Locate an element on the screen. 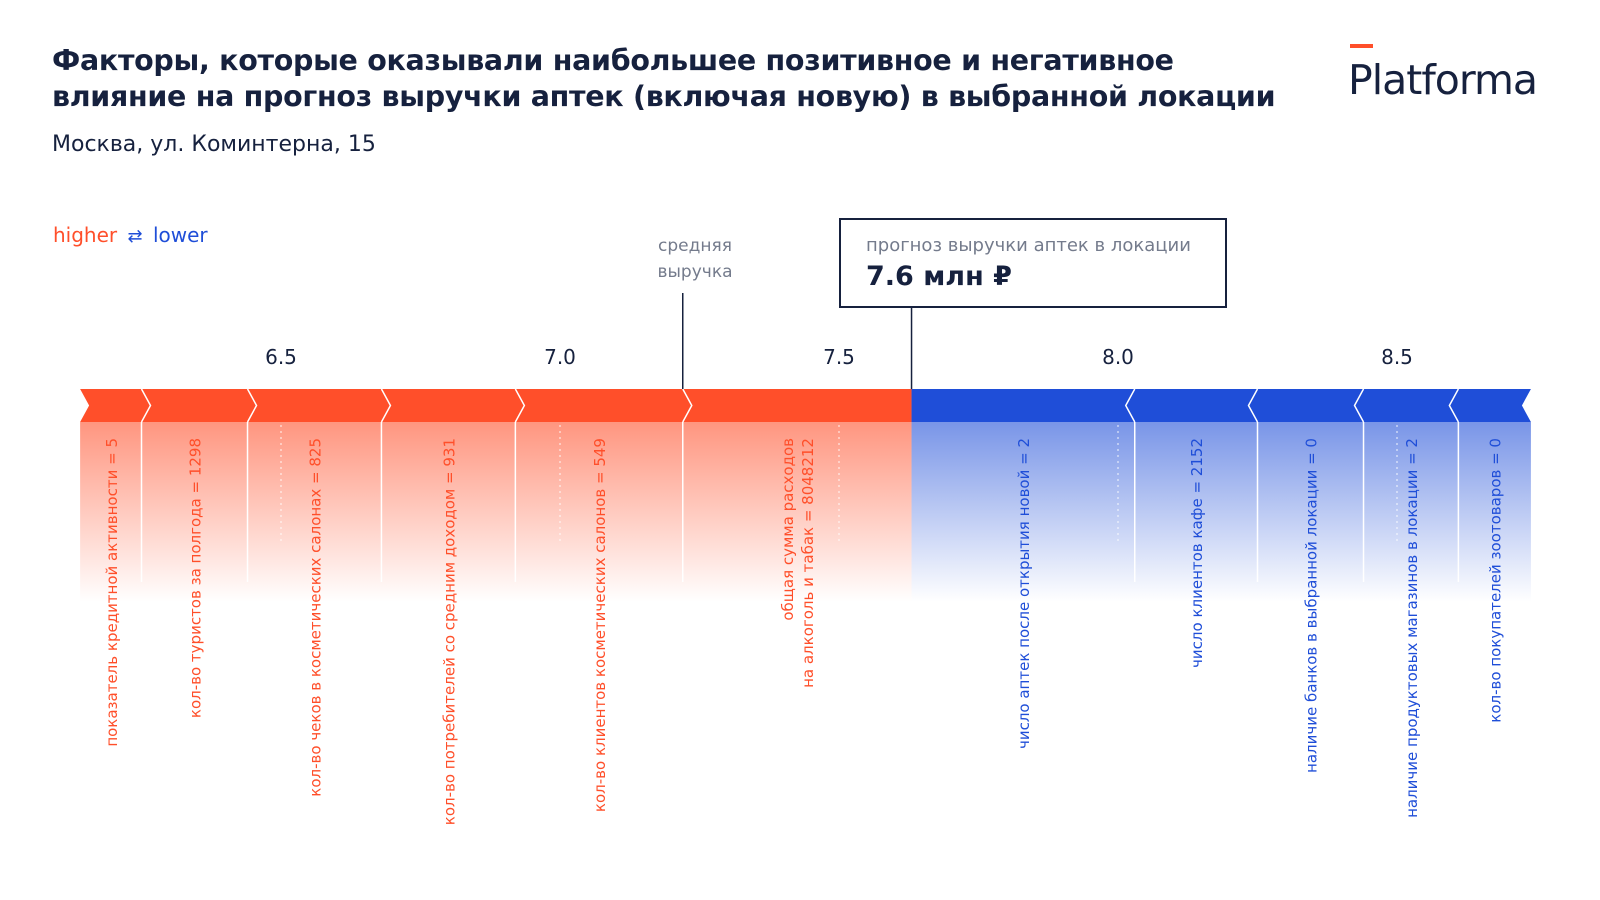 The width and height of the screenshot is (1600, 900). average-revenue-label: средняя выручка is located at coordinates (695, 259).